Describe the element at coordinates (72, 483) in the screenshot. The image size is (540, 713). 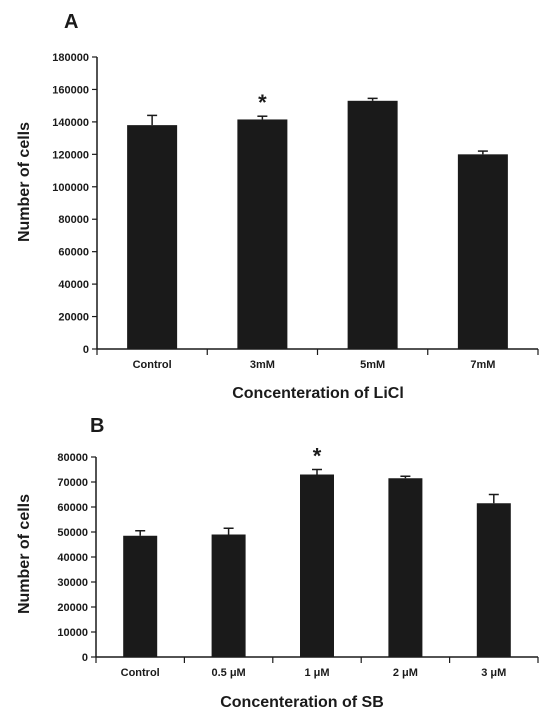
I see `y-tick-label: 70000` at that location.